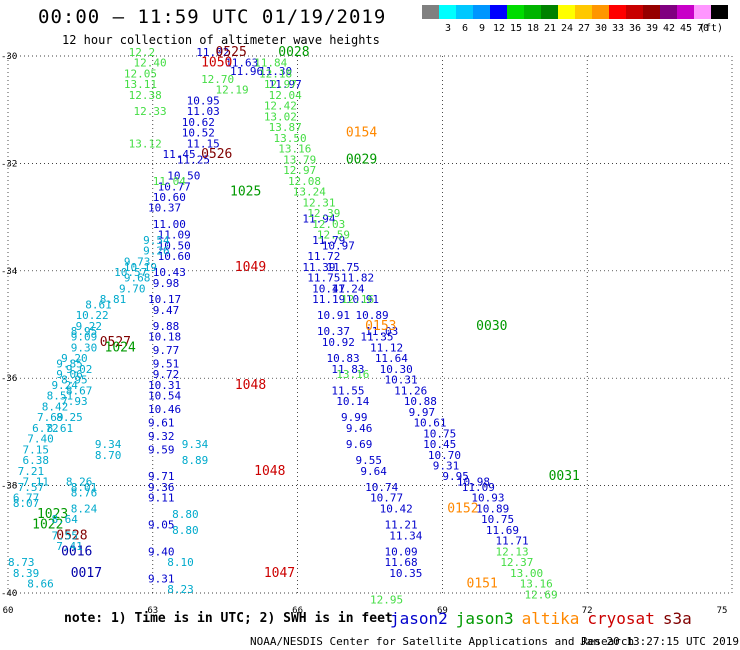  Describe the element at coordinates (185, 514) in the screenshot. I see `point-label: 8.80` at that location.